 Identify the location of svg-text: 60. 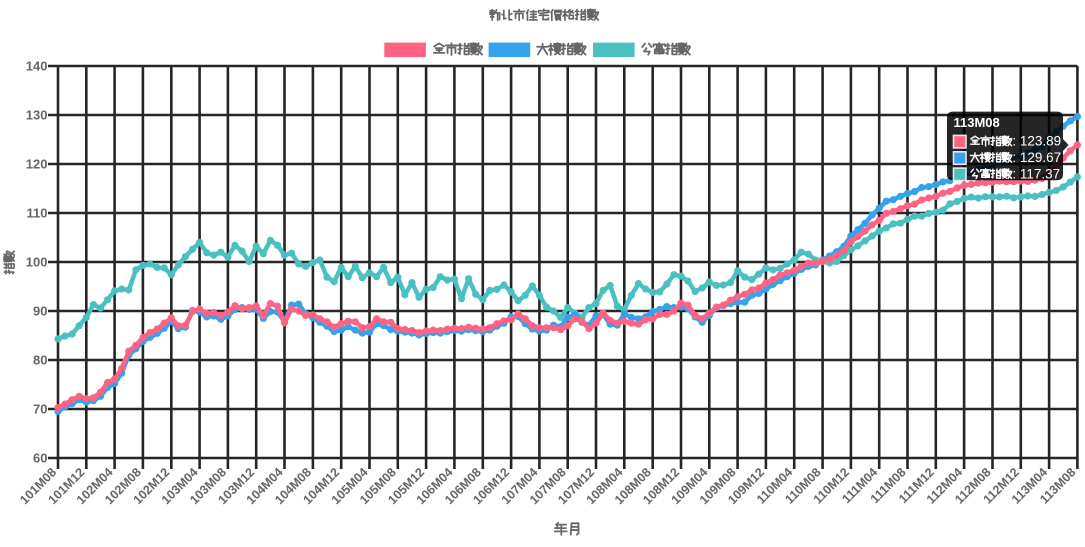
(40, 458).